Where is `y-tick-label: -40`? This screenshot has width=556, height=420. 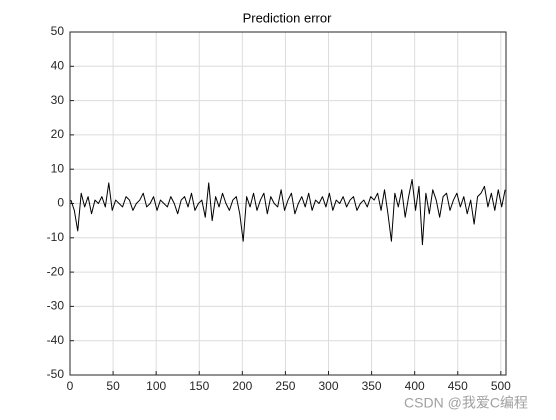 y-tick-label: -40 is located at coordinates (56, 340).